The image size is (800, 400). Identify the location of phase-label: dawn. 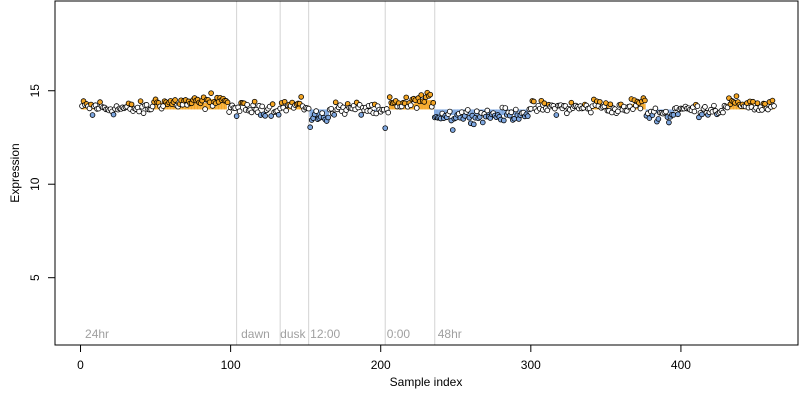
(255, 334).